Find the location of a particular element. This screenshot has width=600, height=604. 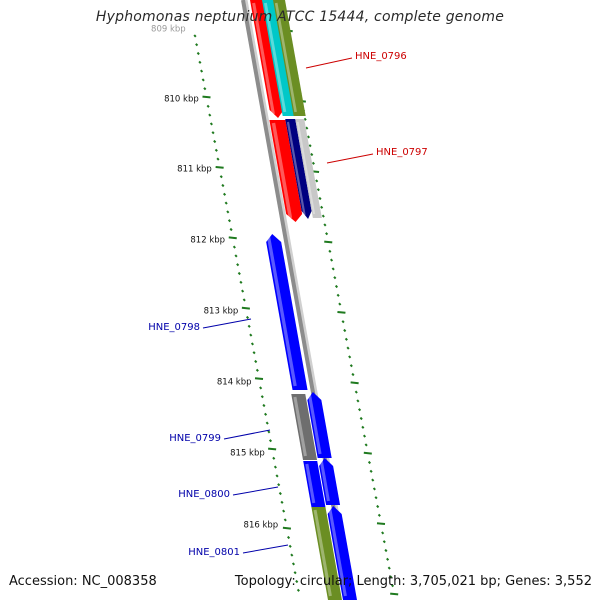

feature-red-lower-body is located at coordinates (286, 171).